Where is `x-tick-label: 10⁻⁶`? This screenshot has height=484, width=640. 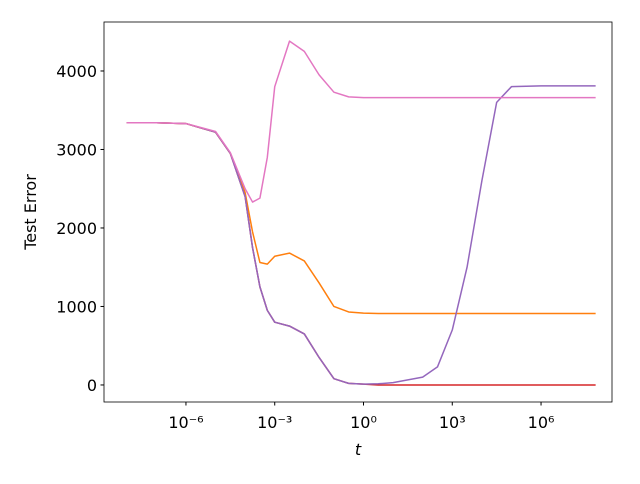 x-tick-label: 10⁻⁶ is located at coordinates (185, 422).